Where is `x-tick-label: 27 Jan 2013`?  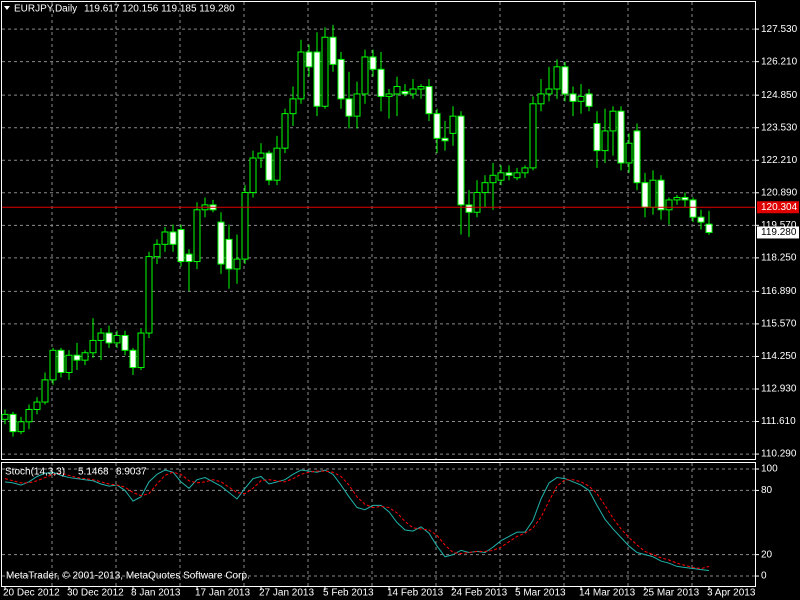
x-tick-label: 27 Jan 2013 is located at coordinates (286, 593).